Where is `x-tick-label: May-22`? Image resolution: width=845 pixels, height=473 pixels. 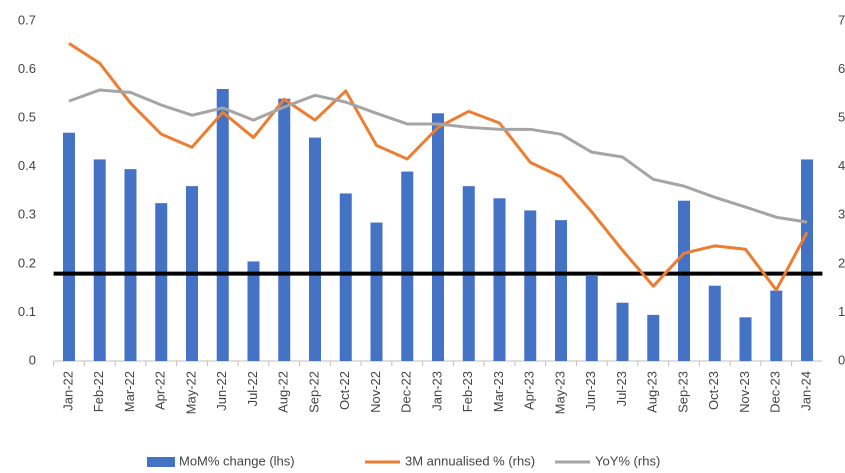 x-tick-label: May-22 is located at coordinates (190, 392).